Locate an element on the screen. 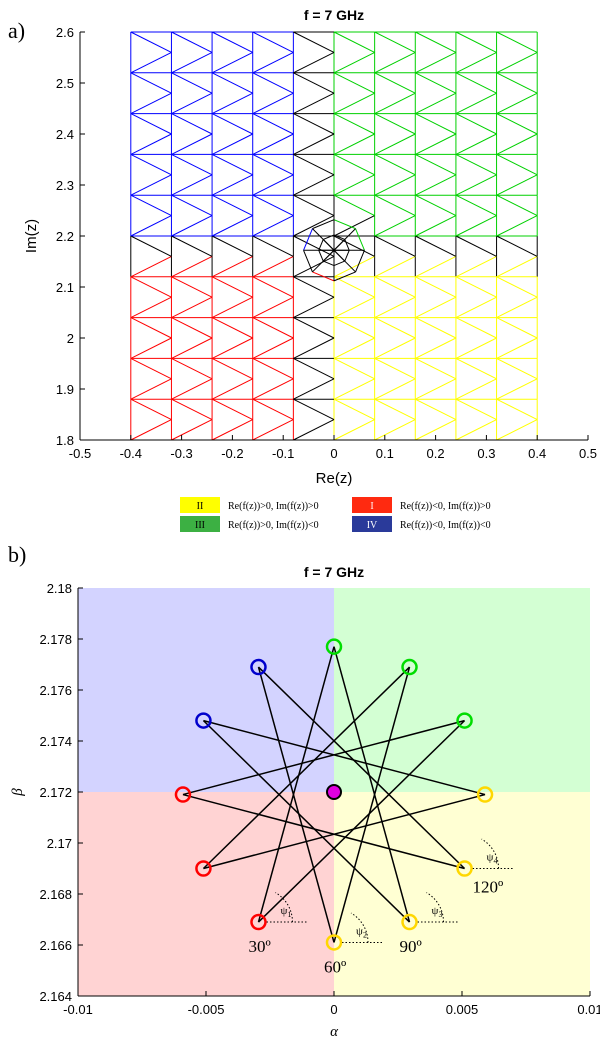 Image resolution: width=600 pixels, height=1043 pixels. x-tick-label: 0.005 is located at coordinates (462, 1009).